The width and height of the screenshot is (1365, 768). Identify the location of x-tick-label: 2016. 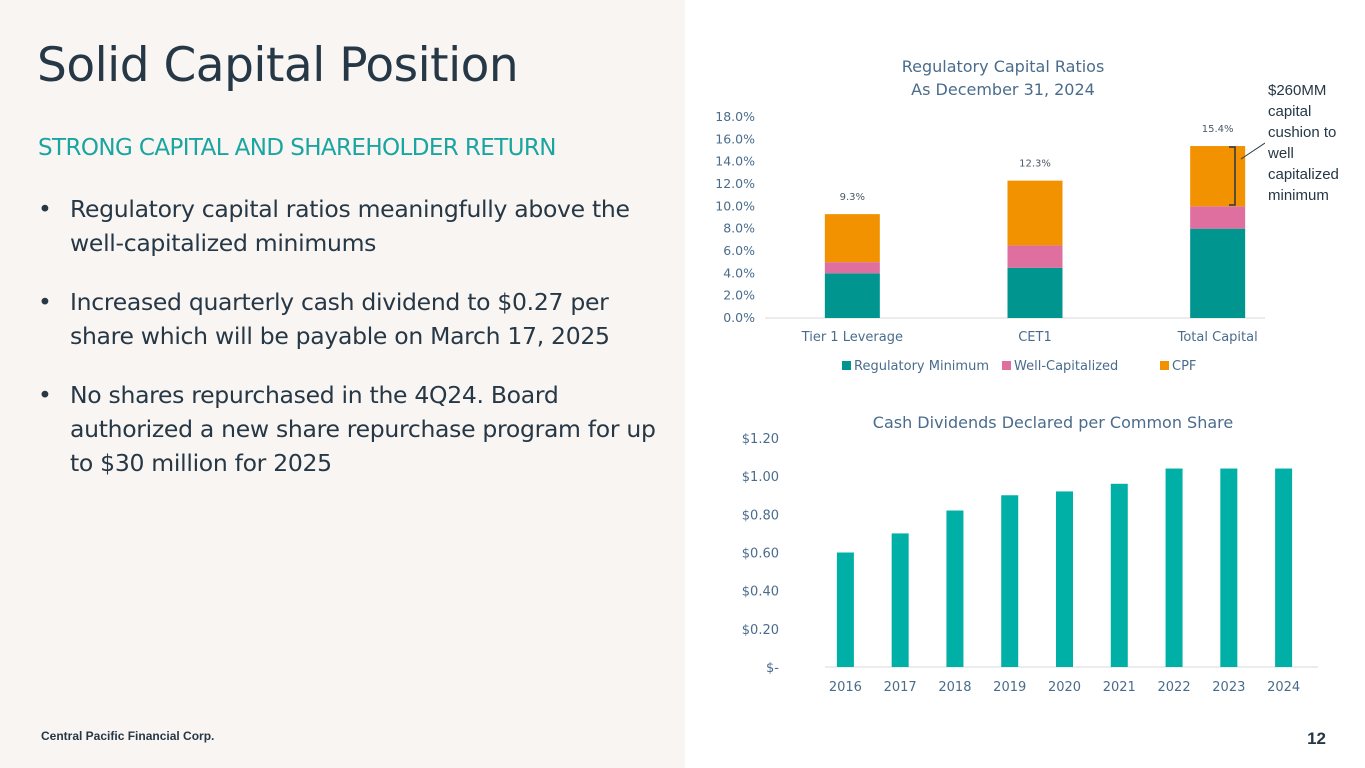
(845, 687).